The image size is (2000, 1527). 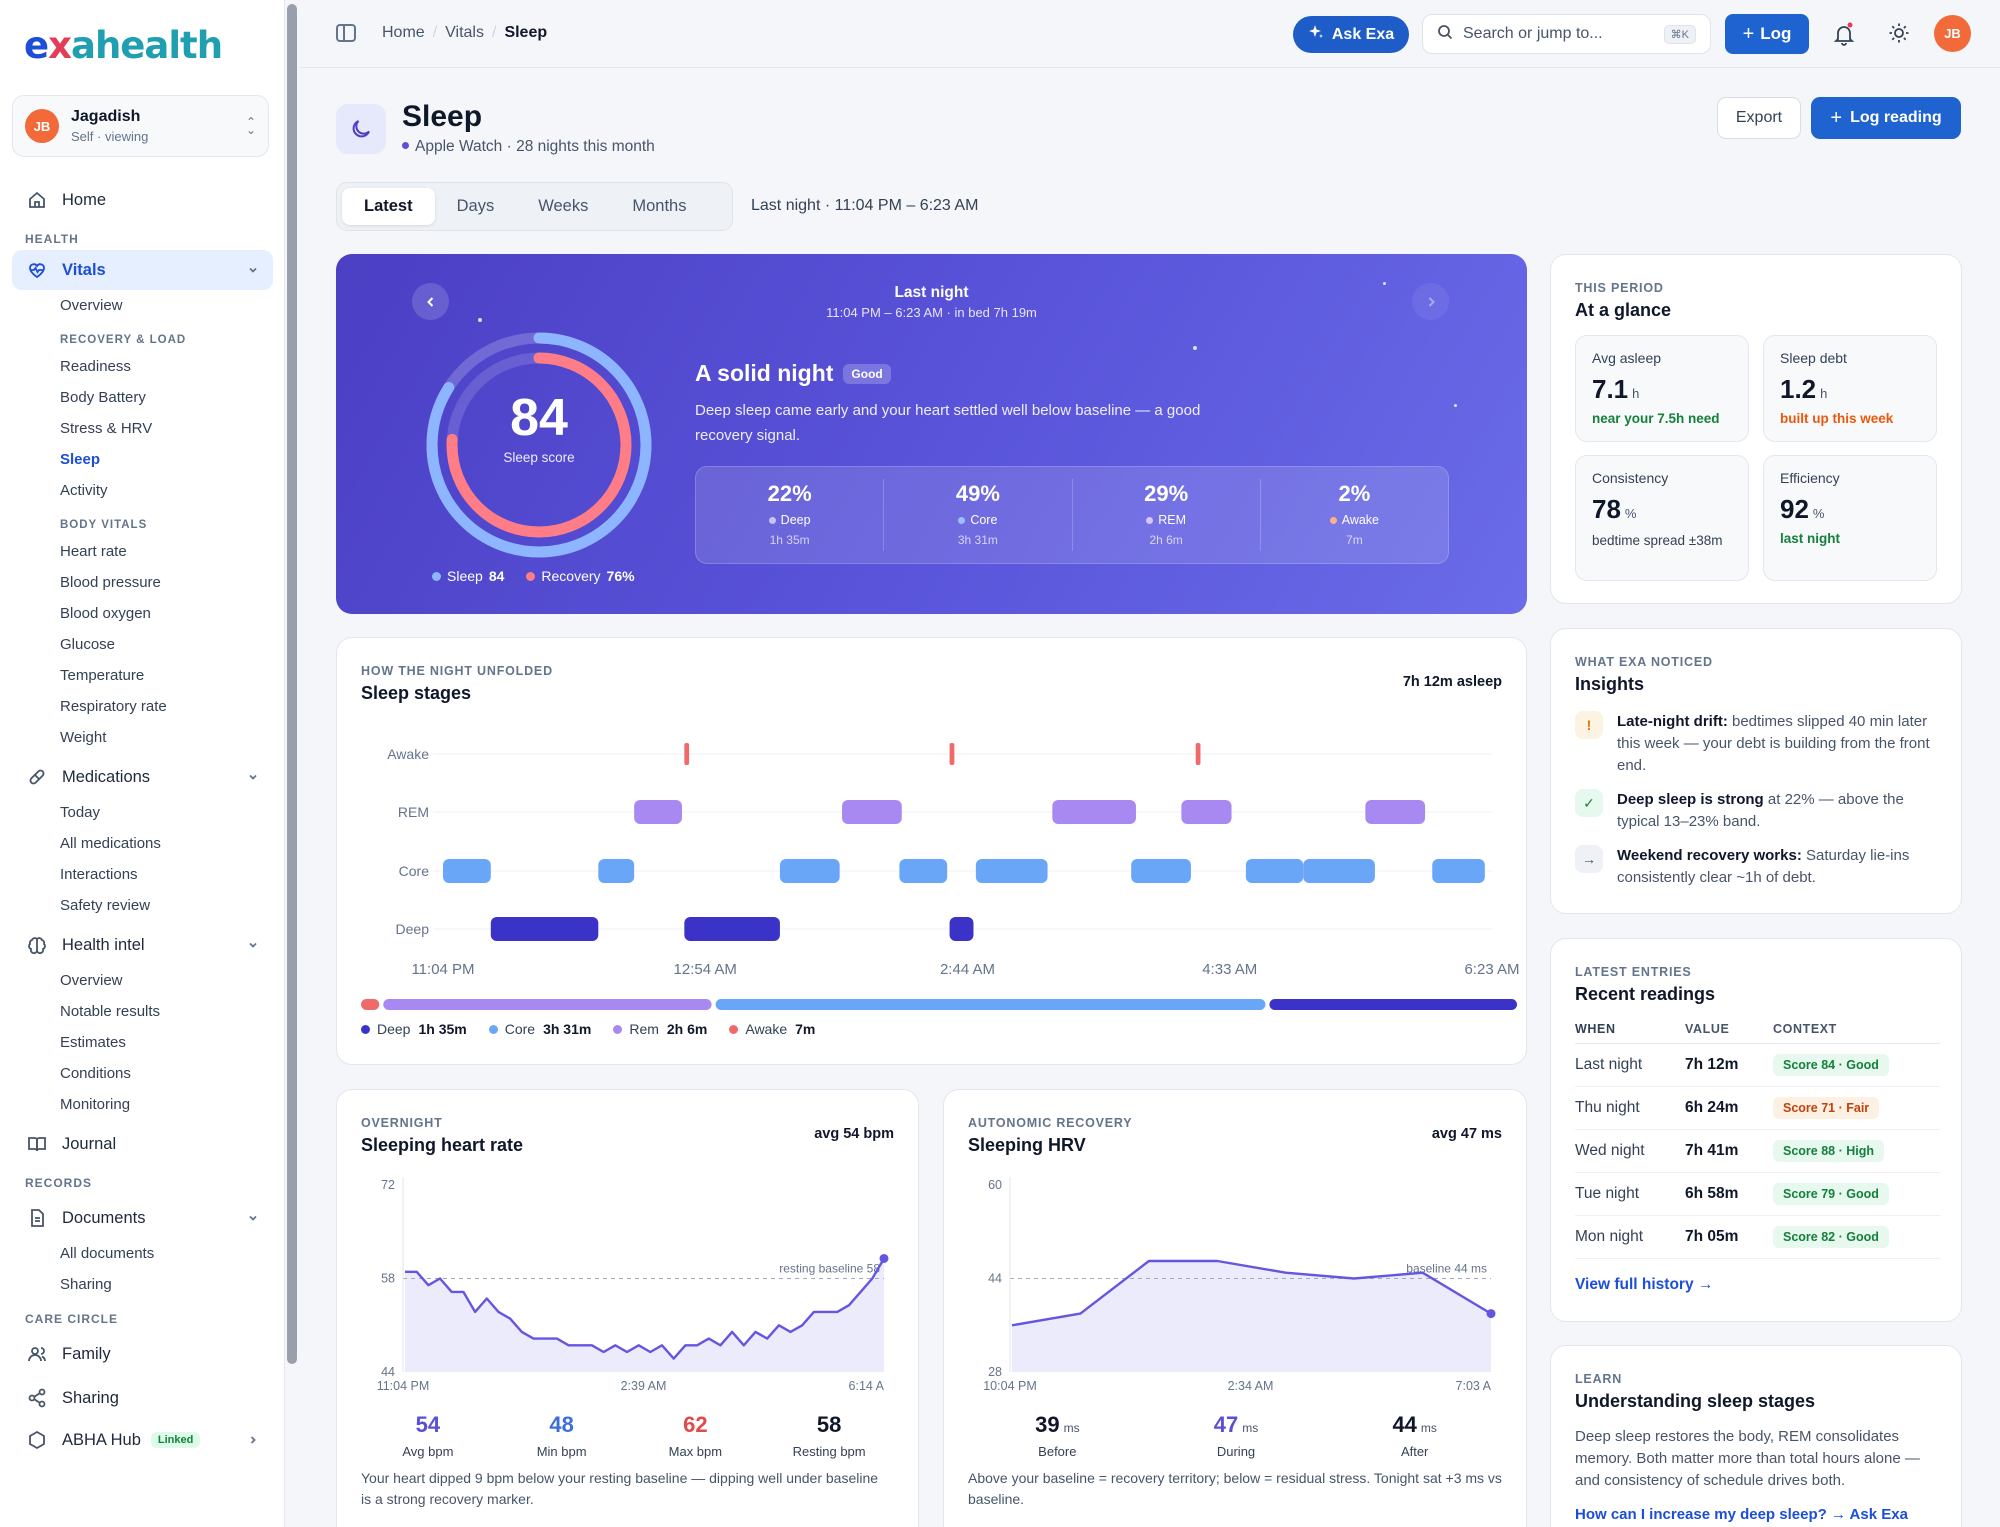 I want to click on sidebar-subitem-hi-conditions: Conditions, so click(x=95, y=1073).